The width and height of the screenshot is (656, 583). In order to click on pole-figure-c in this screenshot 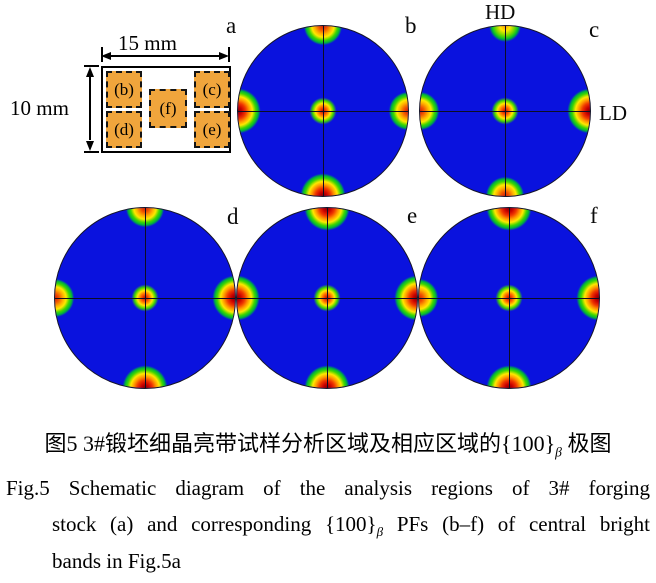, I will do `click(505, 111)`.